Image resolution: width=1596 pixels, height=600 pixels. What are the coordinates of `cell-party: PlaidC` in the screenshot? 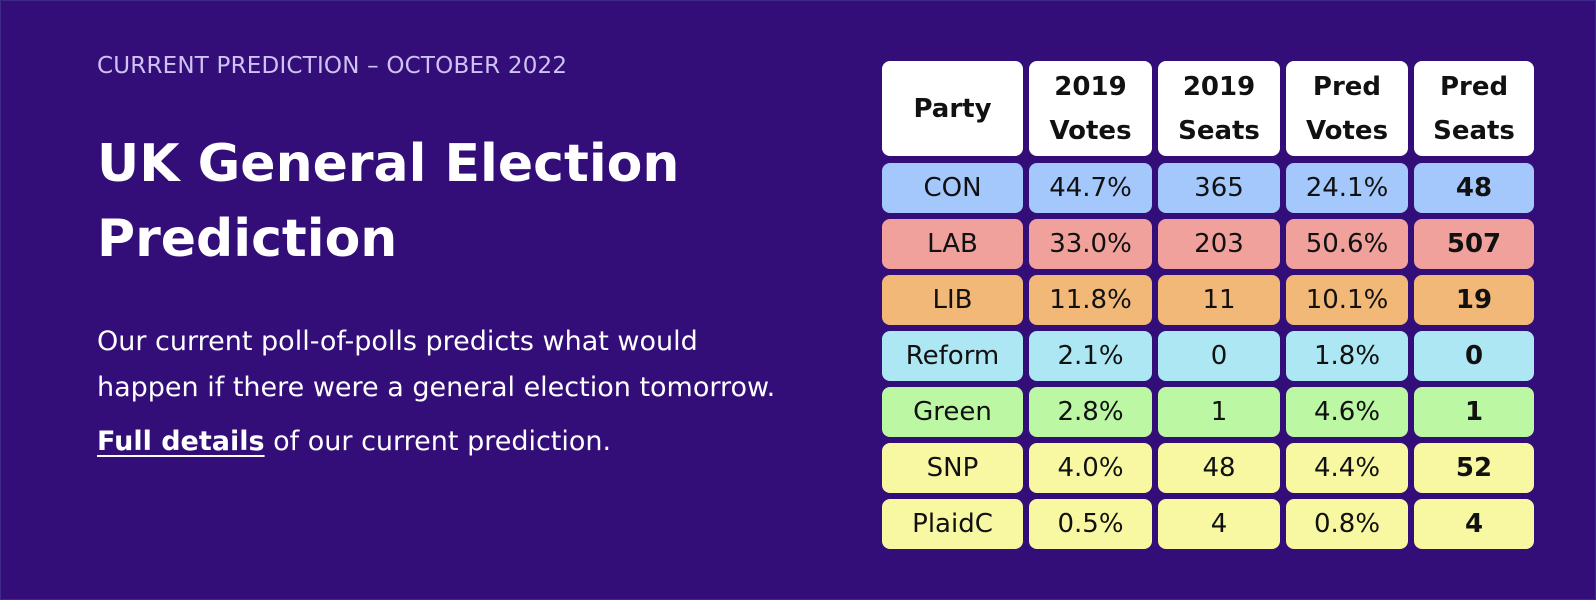 It's located at (952, 524).